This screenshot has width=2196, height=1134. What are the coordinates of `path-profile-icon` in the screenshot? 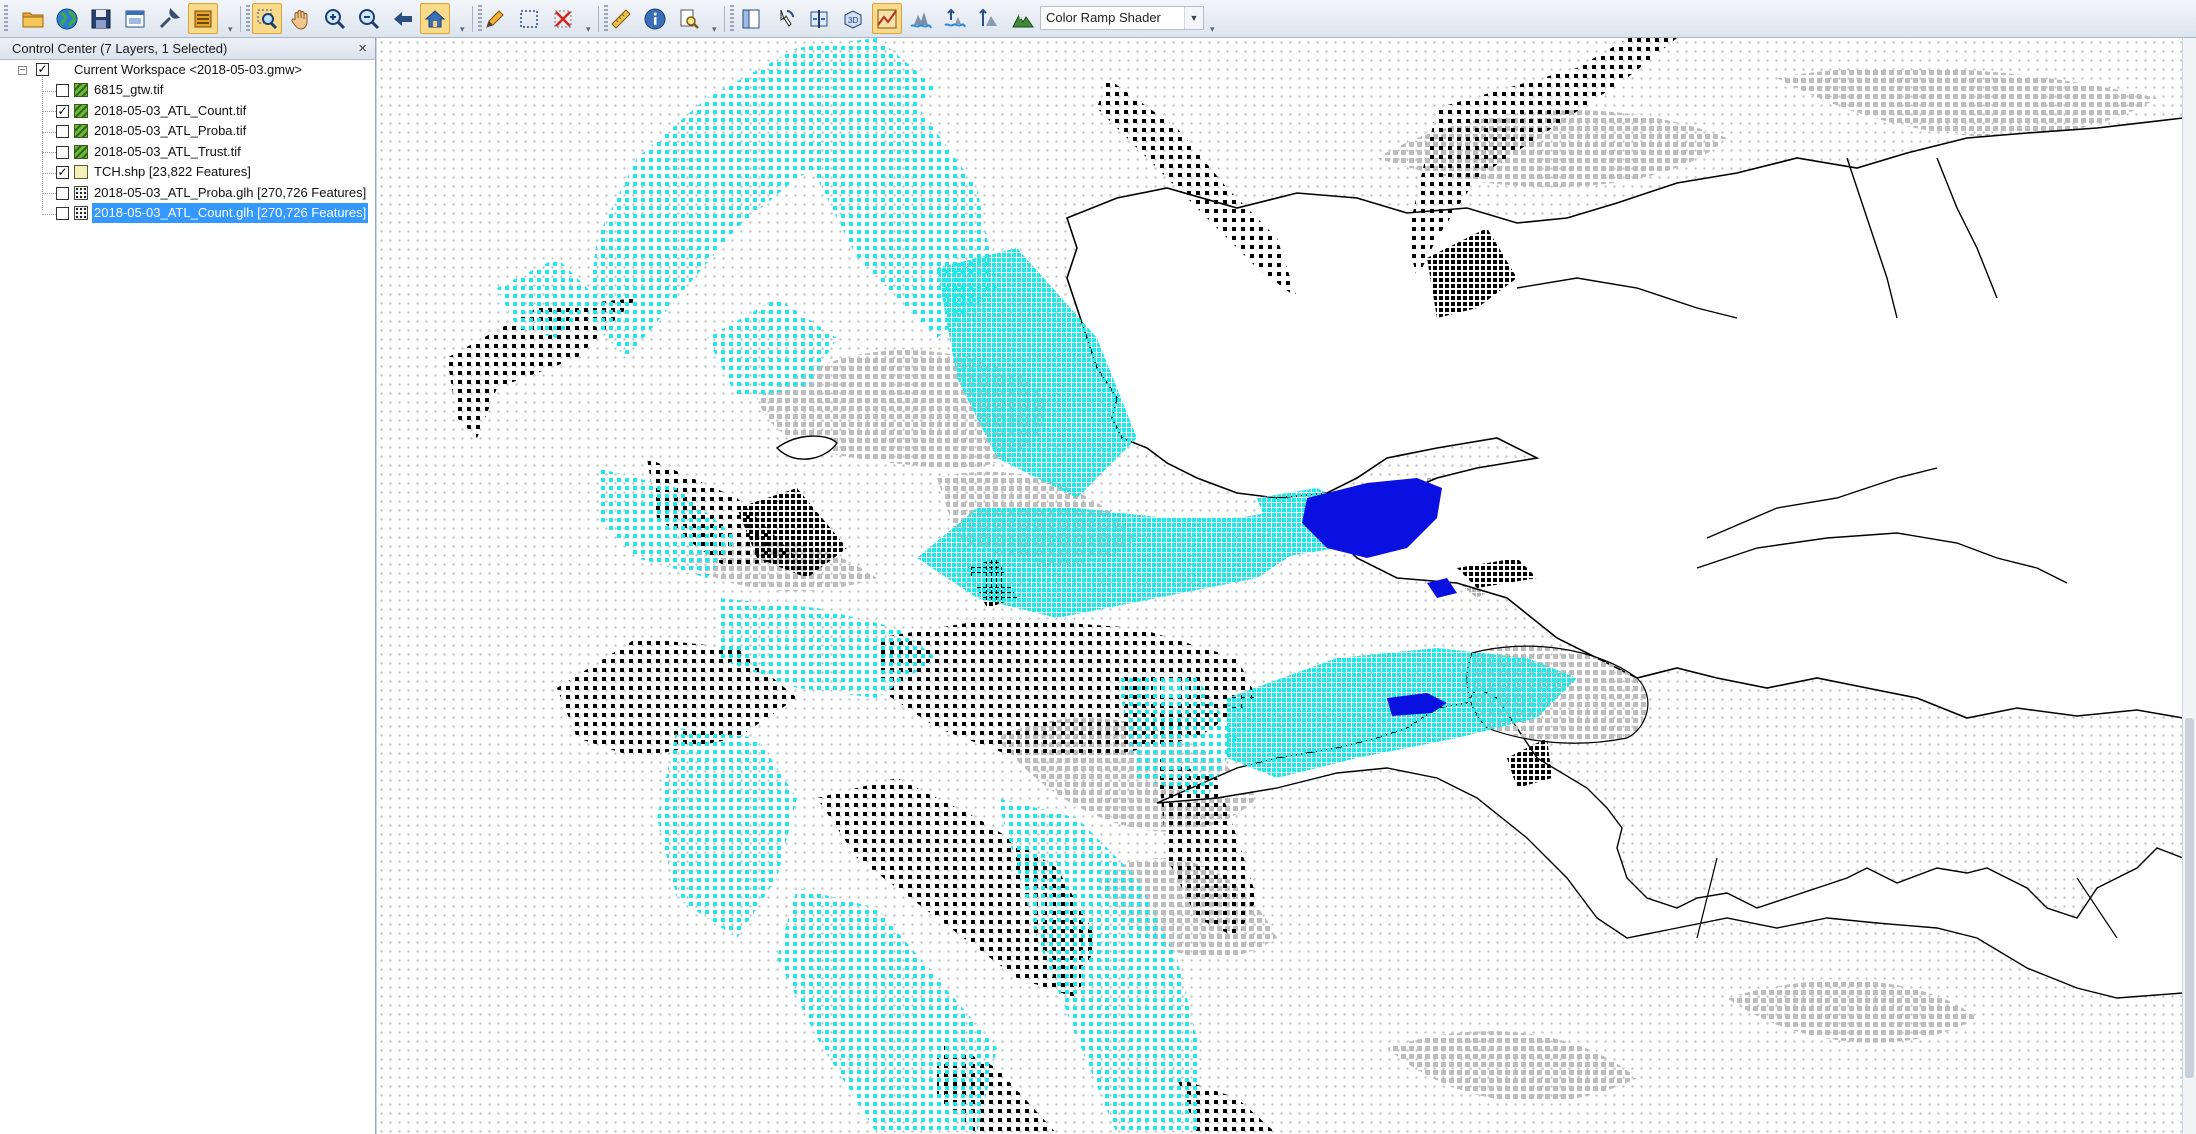 It's located at (887, 18).